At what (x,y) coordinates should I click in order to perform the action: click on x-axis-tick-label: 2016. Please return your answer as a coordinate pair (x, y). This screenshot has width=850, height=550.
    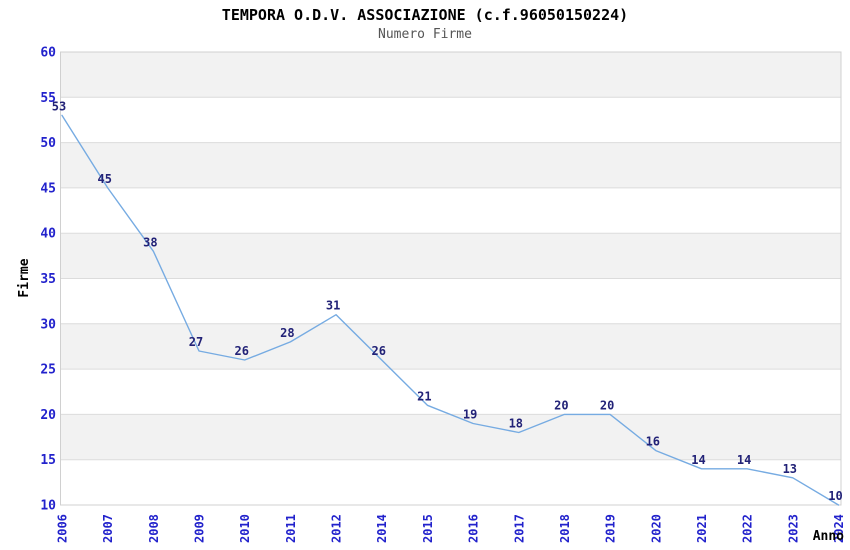
    Looking at the image, I should click on (474, 528).